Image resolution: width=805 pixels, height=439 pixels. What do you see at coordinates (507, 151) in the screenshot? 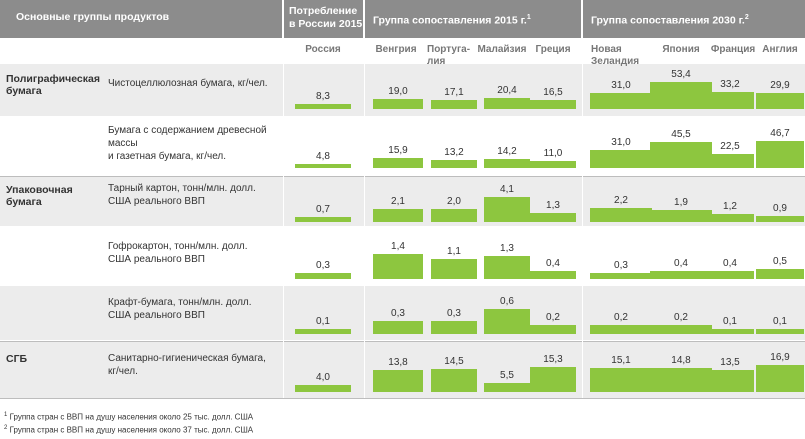
I see `bar-value-label: 14,2` at bounding box center [507, 151].